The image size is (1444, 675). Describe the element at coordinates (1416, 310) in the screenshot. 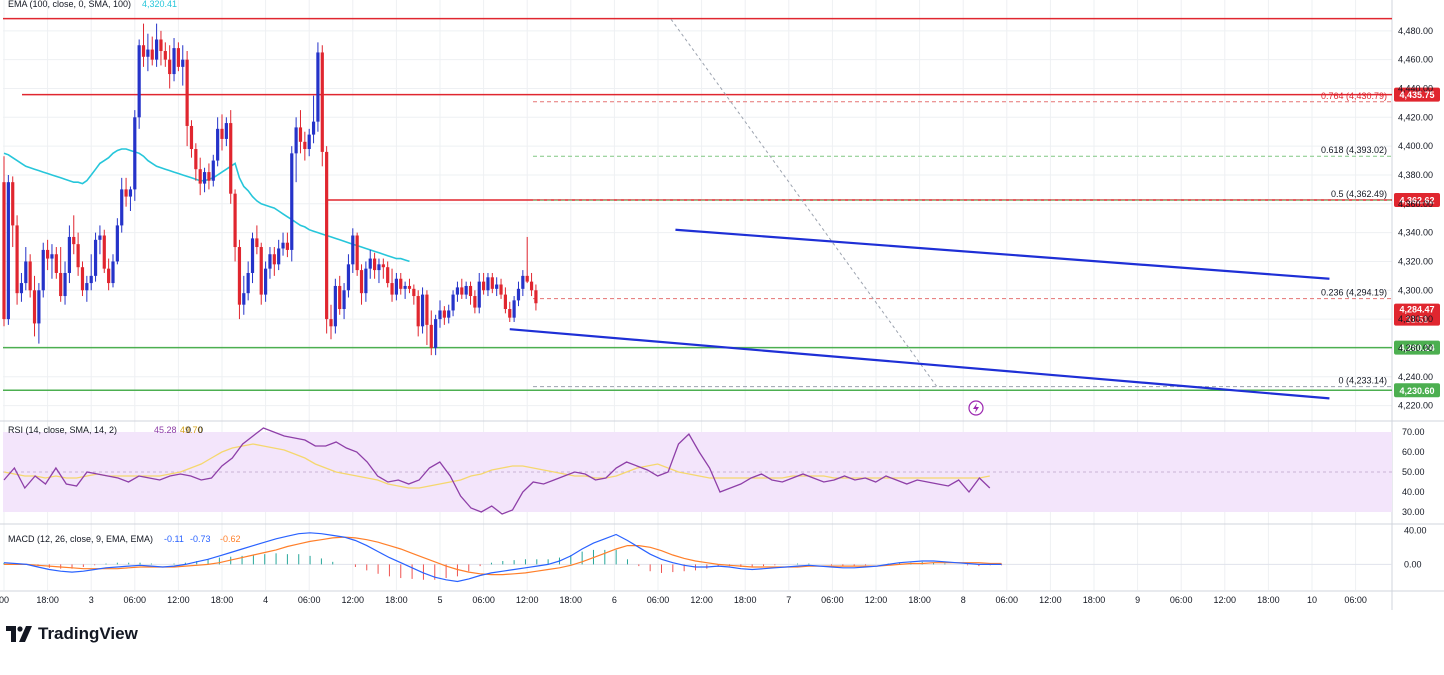

I see `last-price-label: 4,284.47` at that location.